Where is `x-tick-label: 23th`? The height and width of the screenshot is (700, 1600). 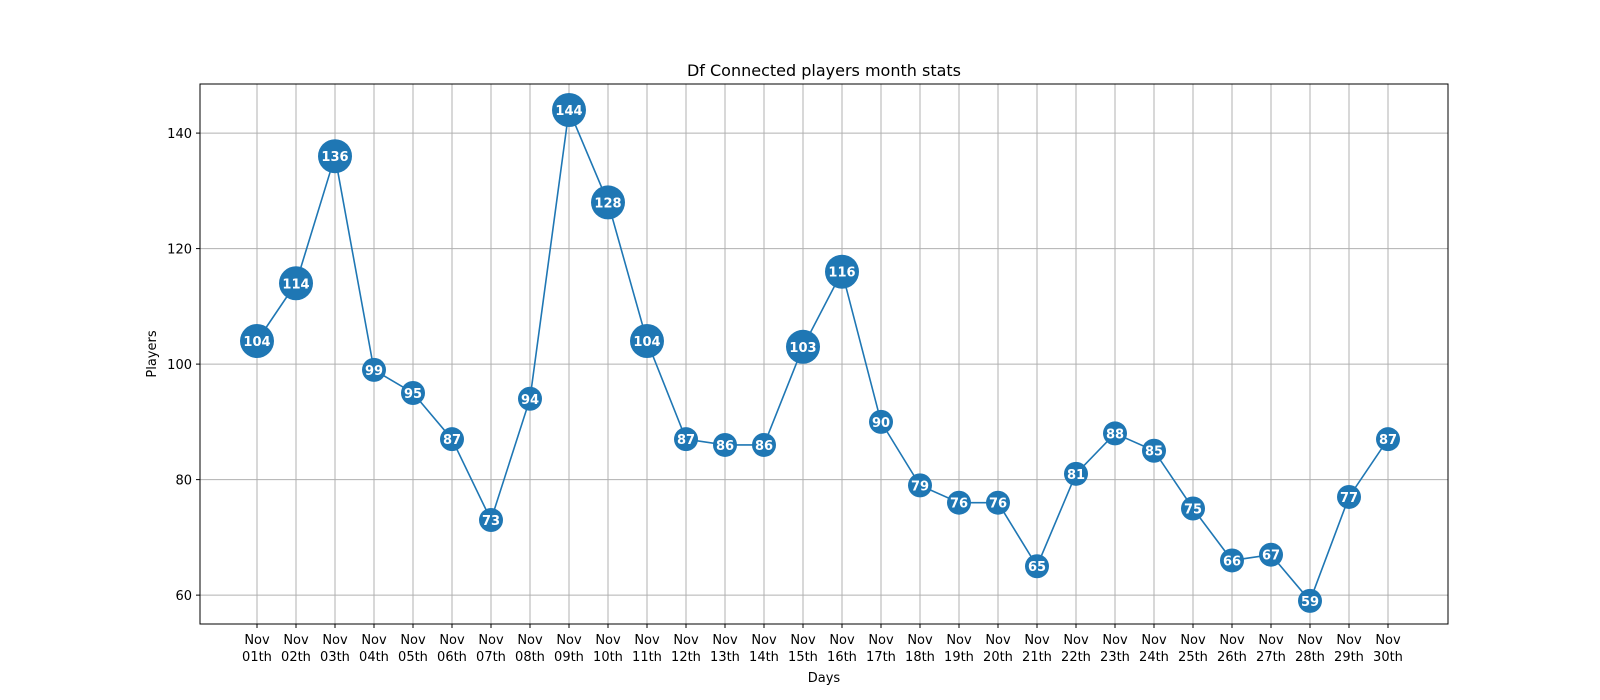 x-tick-label: 23th is located at coordinates (1115, 657).